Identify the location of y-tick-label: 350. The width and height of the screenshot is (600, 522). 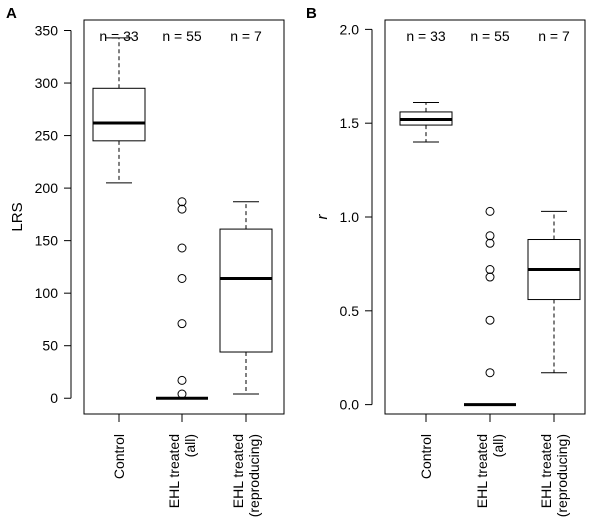
(47, 31).